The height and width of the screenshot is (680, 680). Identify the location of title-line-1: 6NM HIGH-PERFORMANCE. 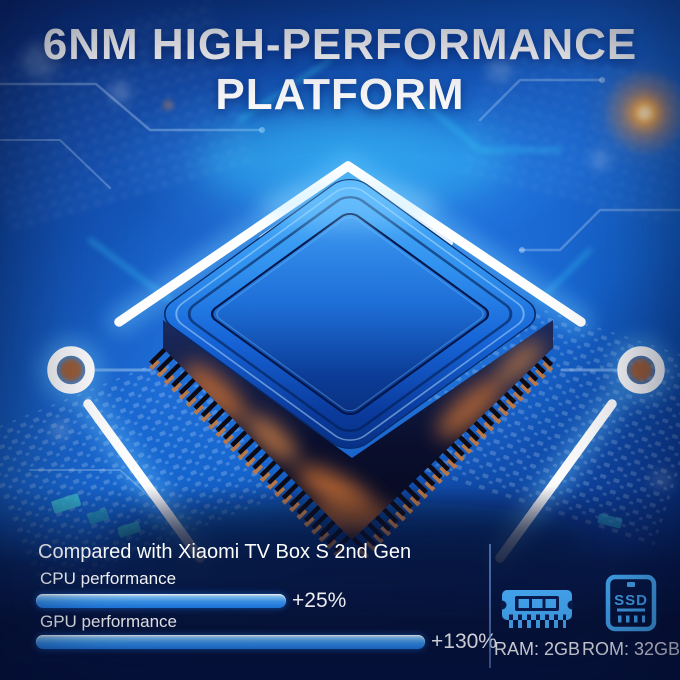
(340, 44).